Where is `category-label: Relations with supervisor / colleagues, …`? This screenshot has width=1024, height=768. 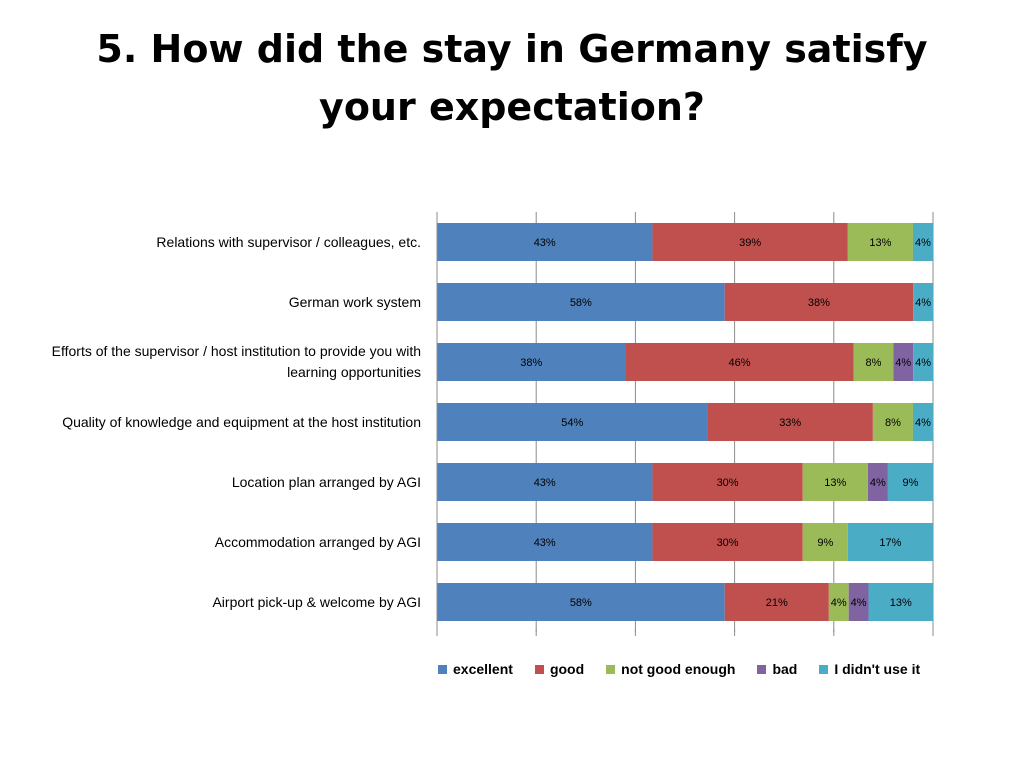 category-label: Relations with supervisor / colleagues, … is located at coordinates (288, 241).